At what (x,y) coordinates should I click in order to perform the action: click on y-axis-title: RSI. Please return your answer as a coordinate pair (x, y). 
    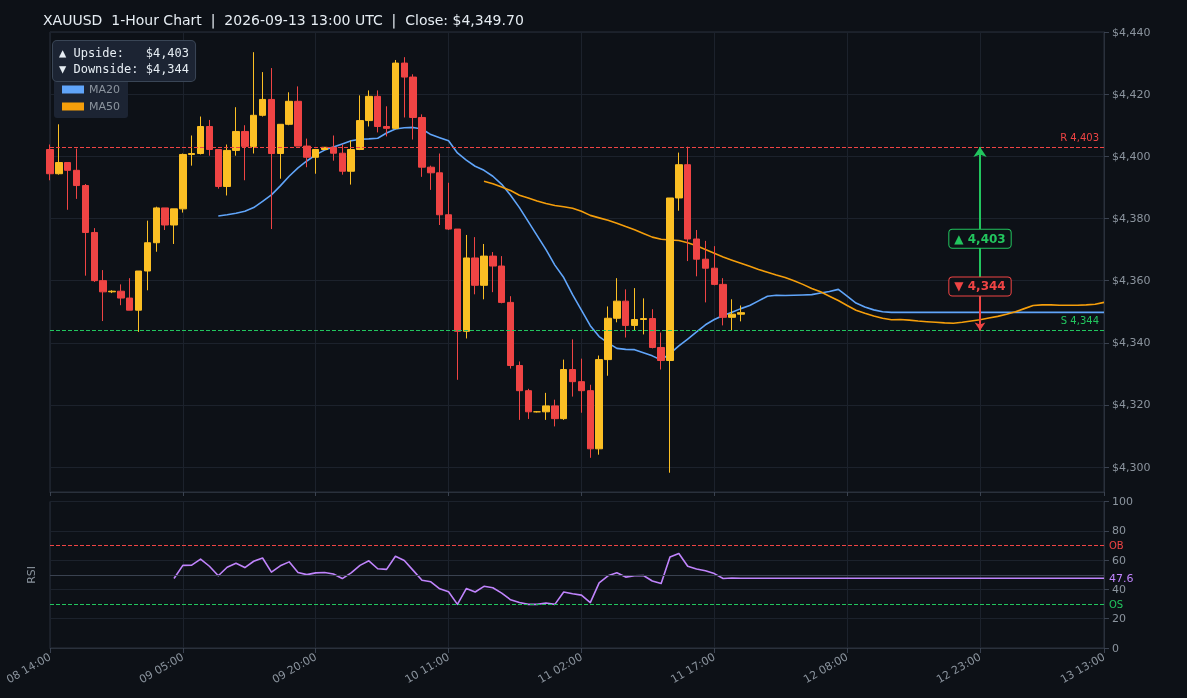
    Looking at the image, I should click on (31, 574).